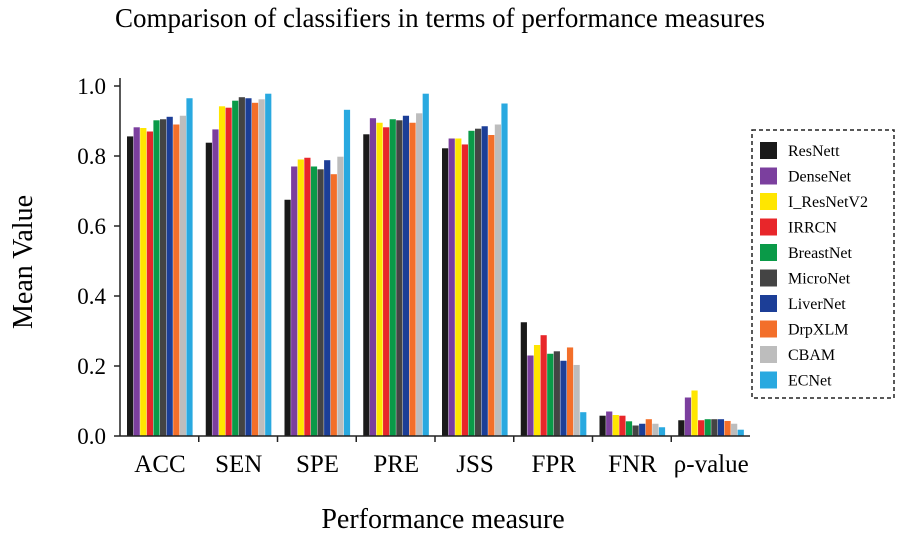  Describe the element at coordinates (820, 177) in the screenshot. I see `legend-label: DenseNet` at that location.